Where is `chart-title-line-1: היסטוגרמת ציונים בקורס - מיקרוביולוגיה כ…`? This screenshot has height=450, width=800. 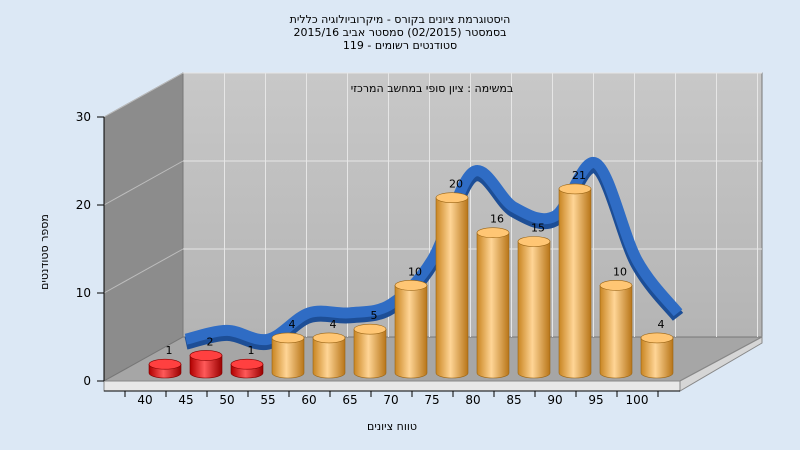
chart-title-line-1: היסטוגרמת ציונים בקורס - מיקרוביולוגיה כ… is located at coordinates (400, 19).